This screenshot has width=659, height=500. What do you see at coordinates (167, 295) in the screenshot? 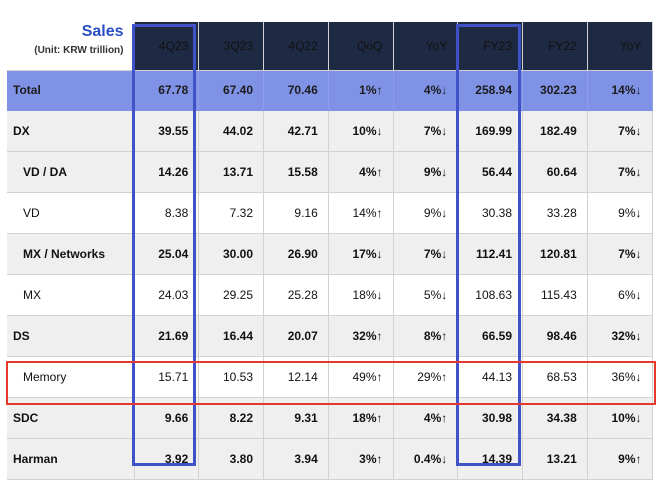
I see `cell-value: 24.03` at bounding box center [167, 295].